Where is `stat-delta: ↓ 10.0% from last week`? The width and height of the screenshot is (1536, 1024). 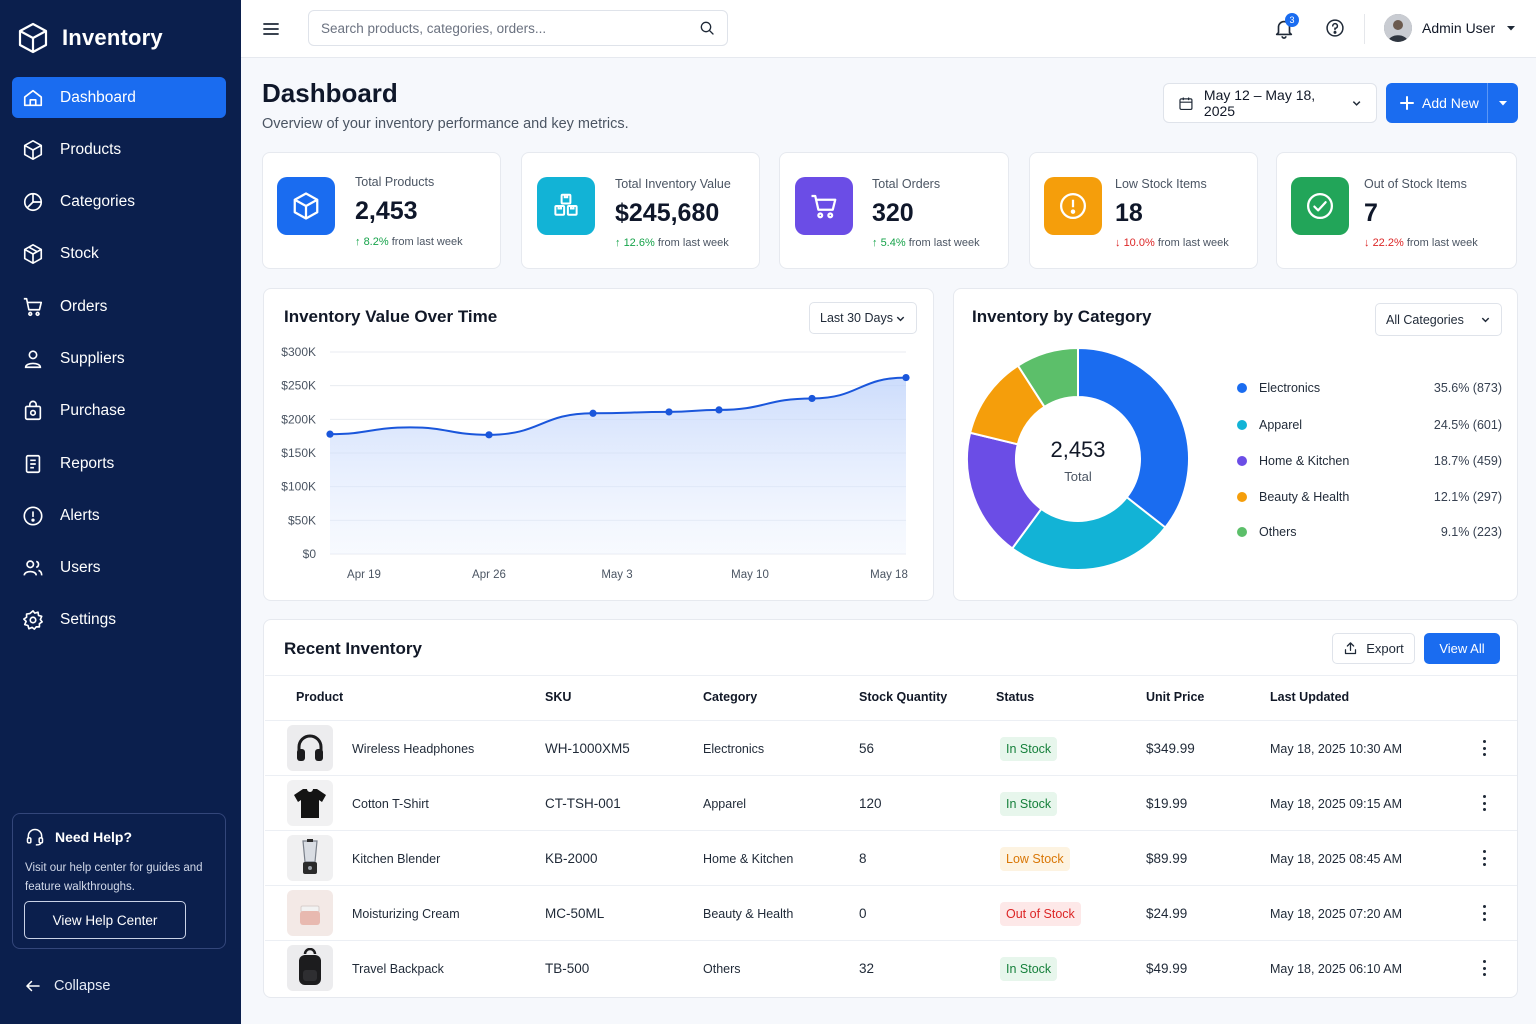 stat-delta: ↓ 10.0% from last week is located at coordinates (1172, 243).